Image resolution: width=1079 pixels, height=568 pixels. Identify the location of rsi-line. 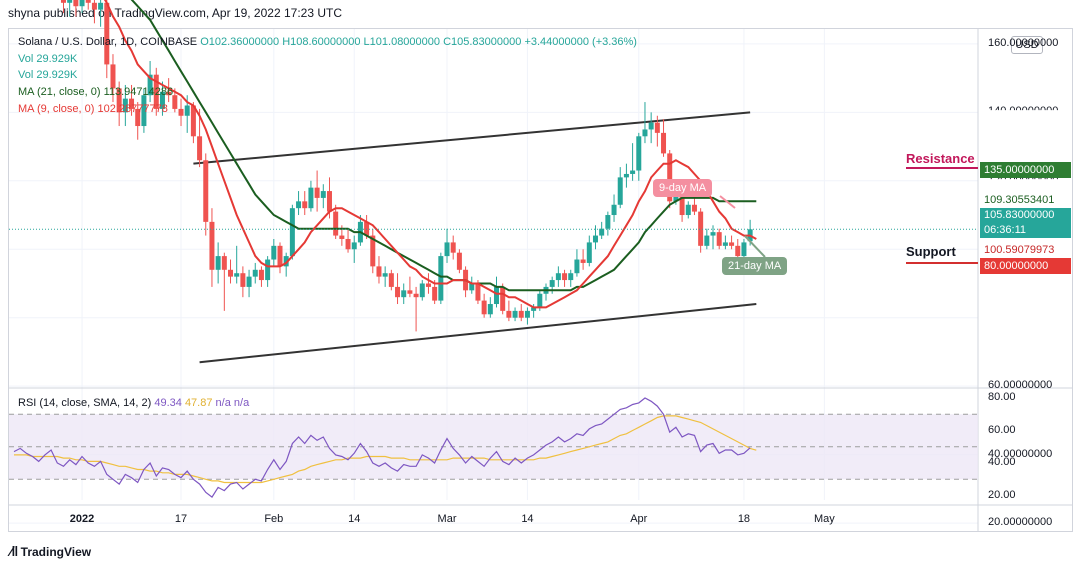
(382, 447).